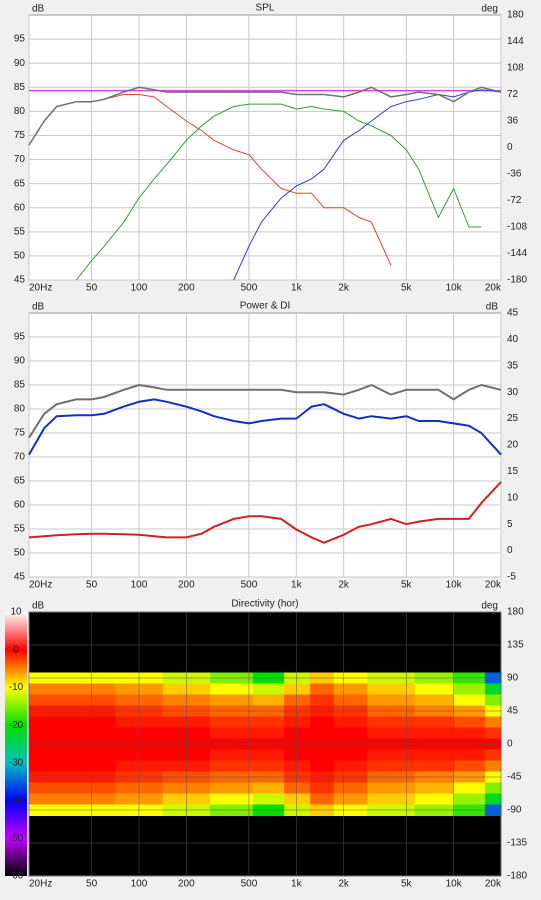 Image resolution: width=541 pixels, height=900 pixels. What do you see at coordinates (407, 585) in the screenshot?
I see `x-tick-label: 5k` at bounding box center [407, 585].